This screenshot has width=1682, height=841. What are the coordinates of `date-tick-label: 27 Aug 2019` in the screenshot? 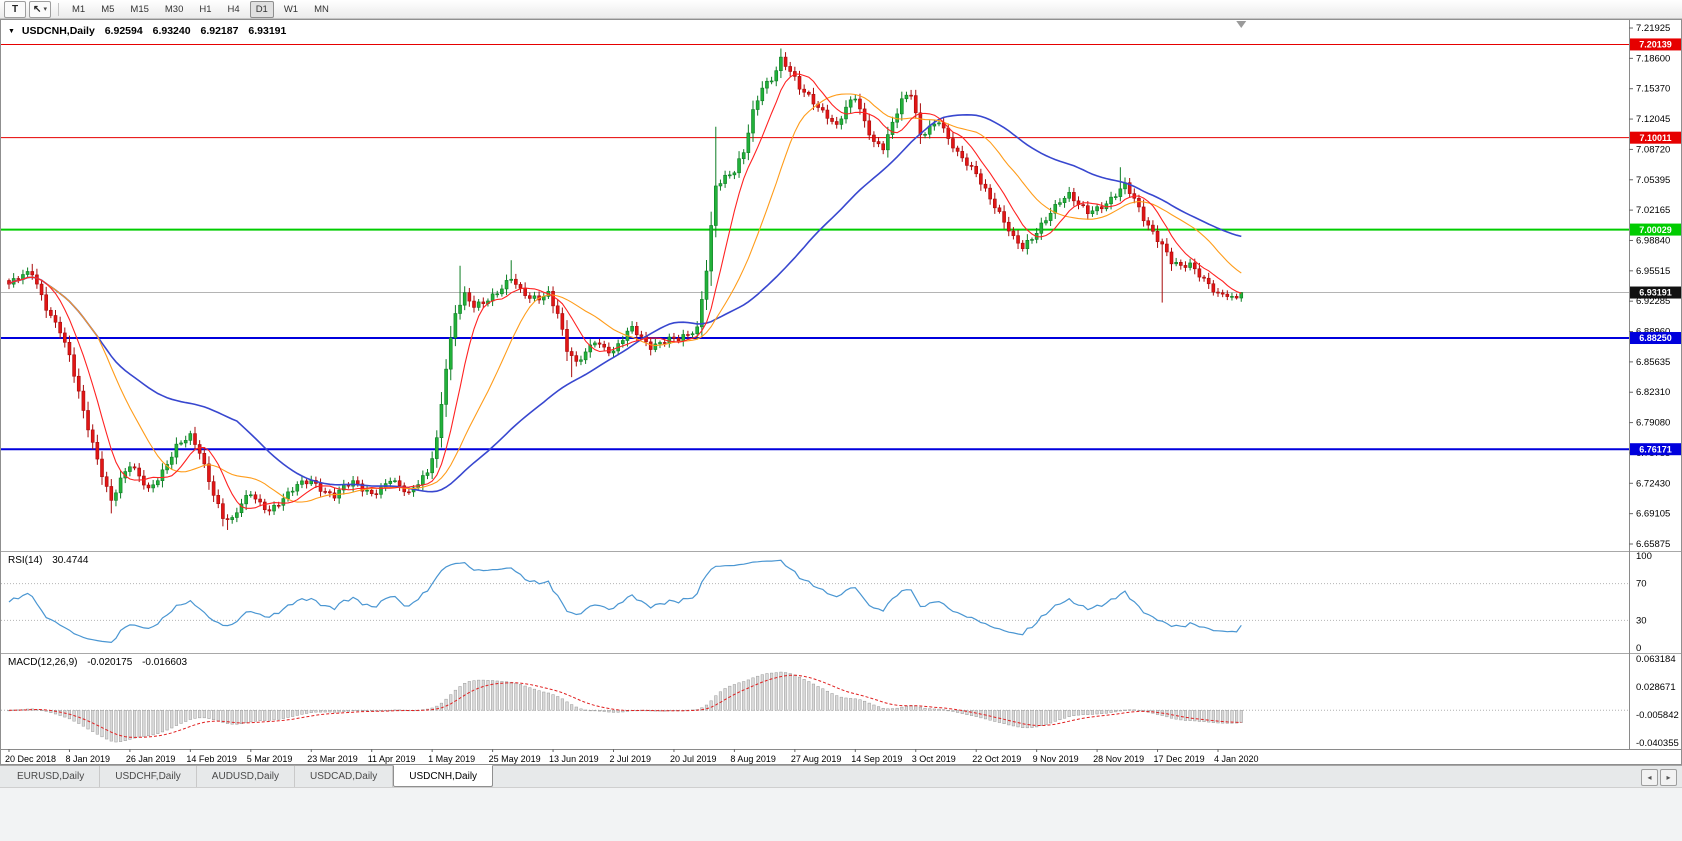 It's located at (816, 759).